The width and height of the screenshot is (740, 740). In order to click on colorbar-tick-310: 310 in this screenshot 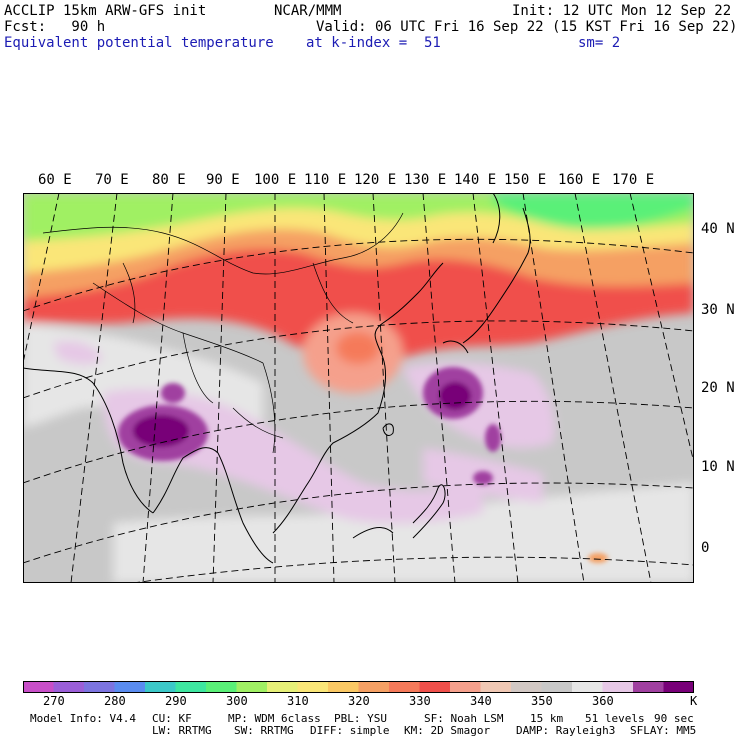, I will do `click(298, 701)`.